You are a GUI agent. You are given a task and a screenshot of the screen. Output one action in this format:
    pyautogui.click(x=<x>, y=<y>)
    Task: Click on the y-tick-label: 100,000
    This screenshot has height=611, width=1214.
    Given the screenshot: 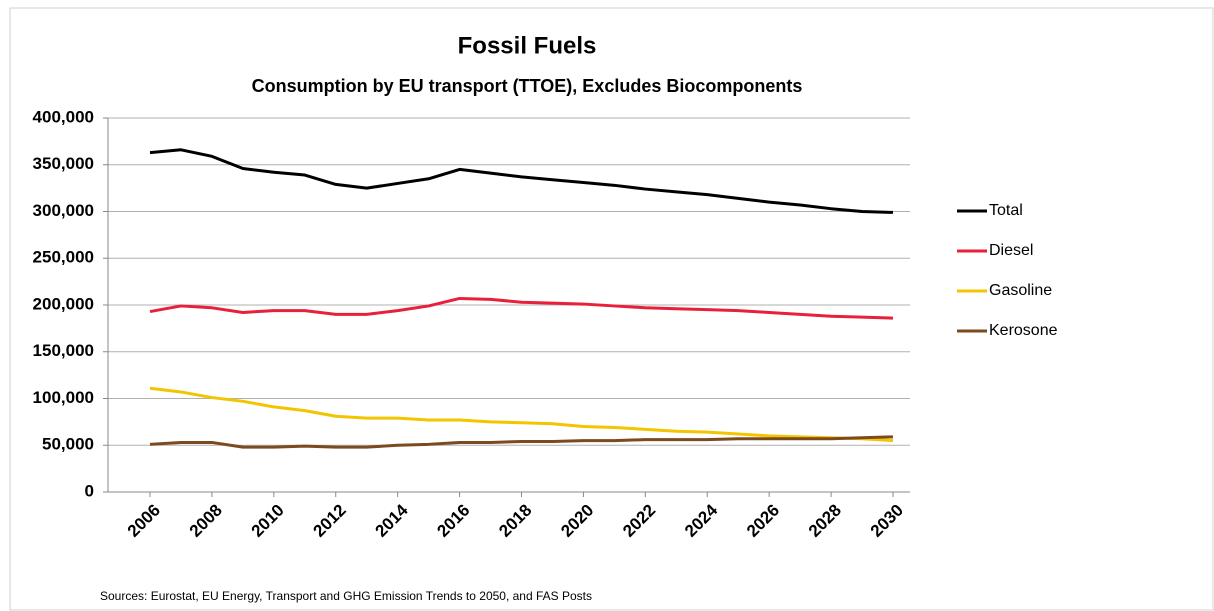 What is the action you would take?
    pyautogui.click(x=63, y=397)
    